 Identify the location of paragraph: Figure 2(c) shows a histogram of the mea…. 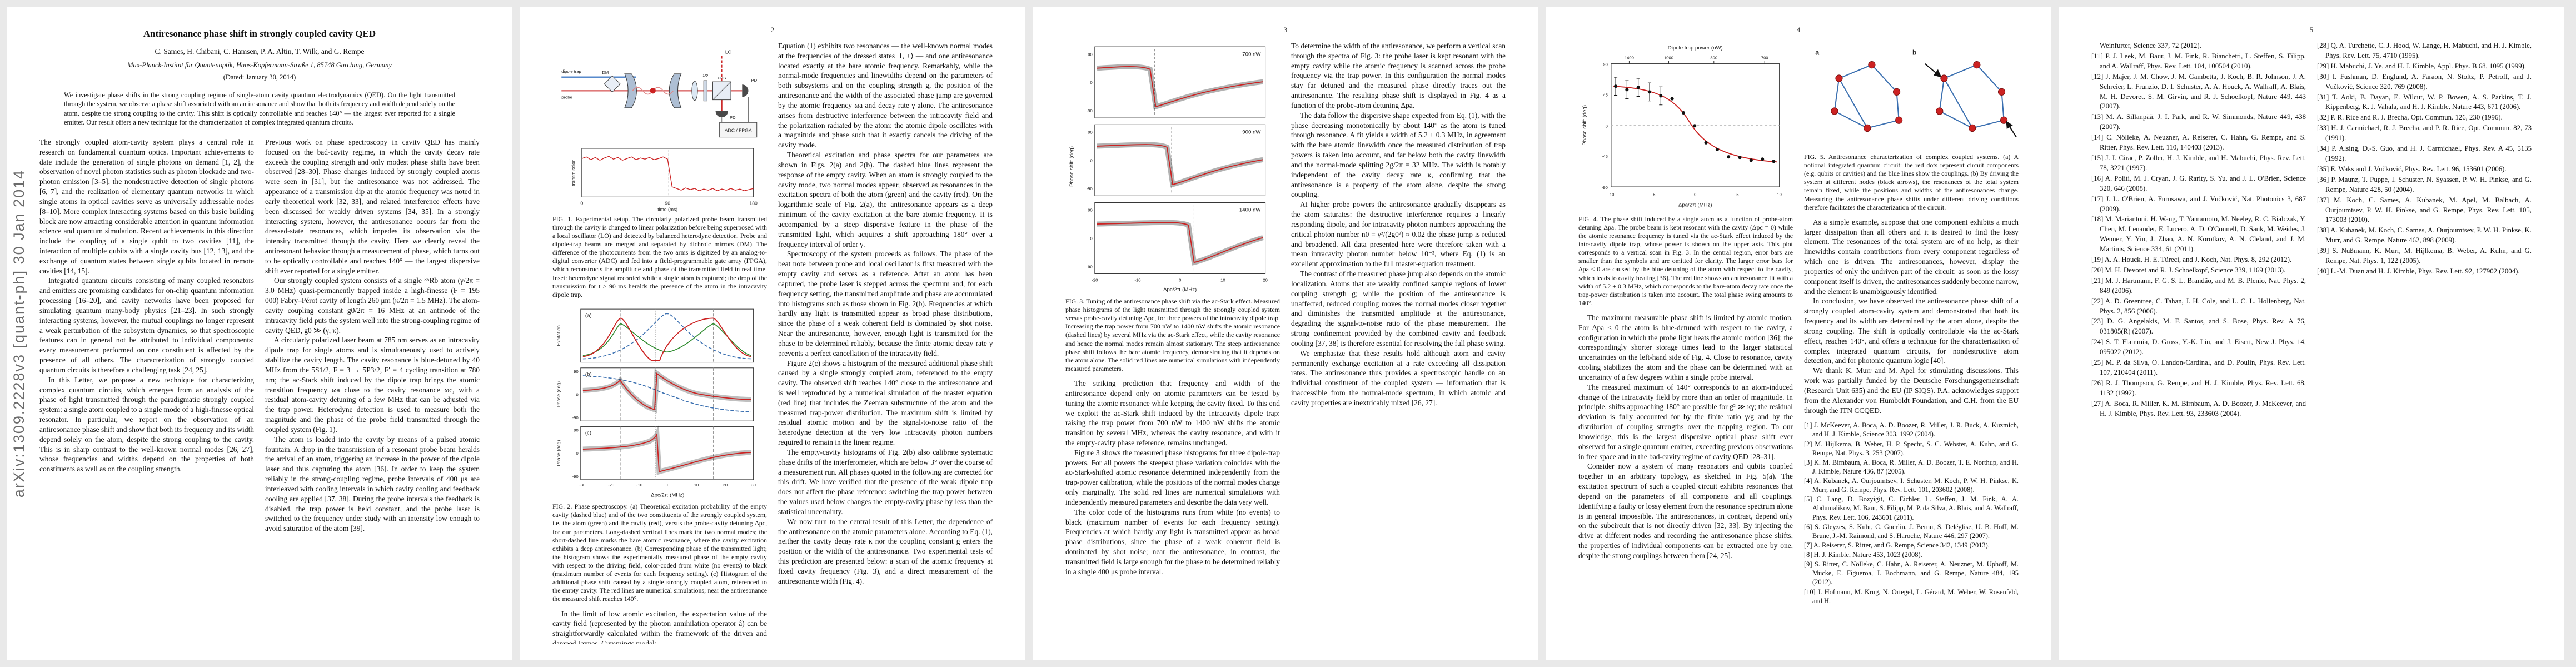
(885, 403).